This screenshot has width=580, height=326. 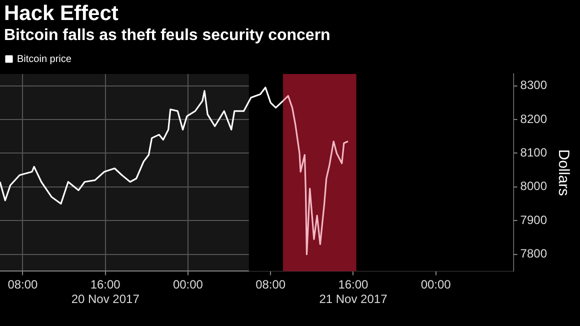 I want to click on y-tick-label: 7800, so click(x=534, y=253).